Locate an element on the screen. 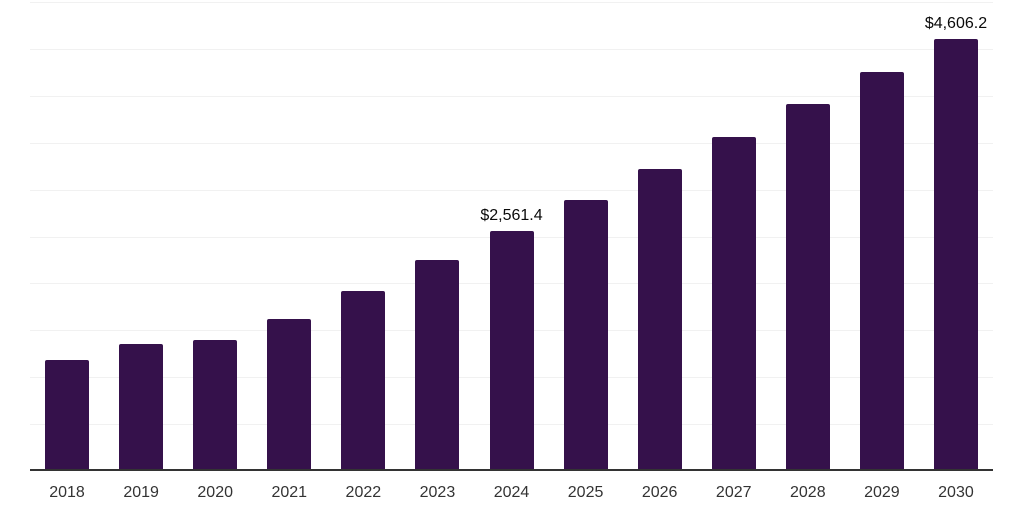  bar-2026 is located at coordinates (659, 319).